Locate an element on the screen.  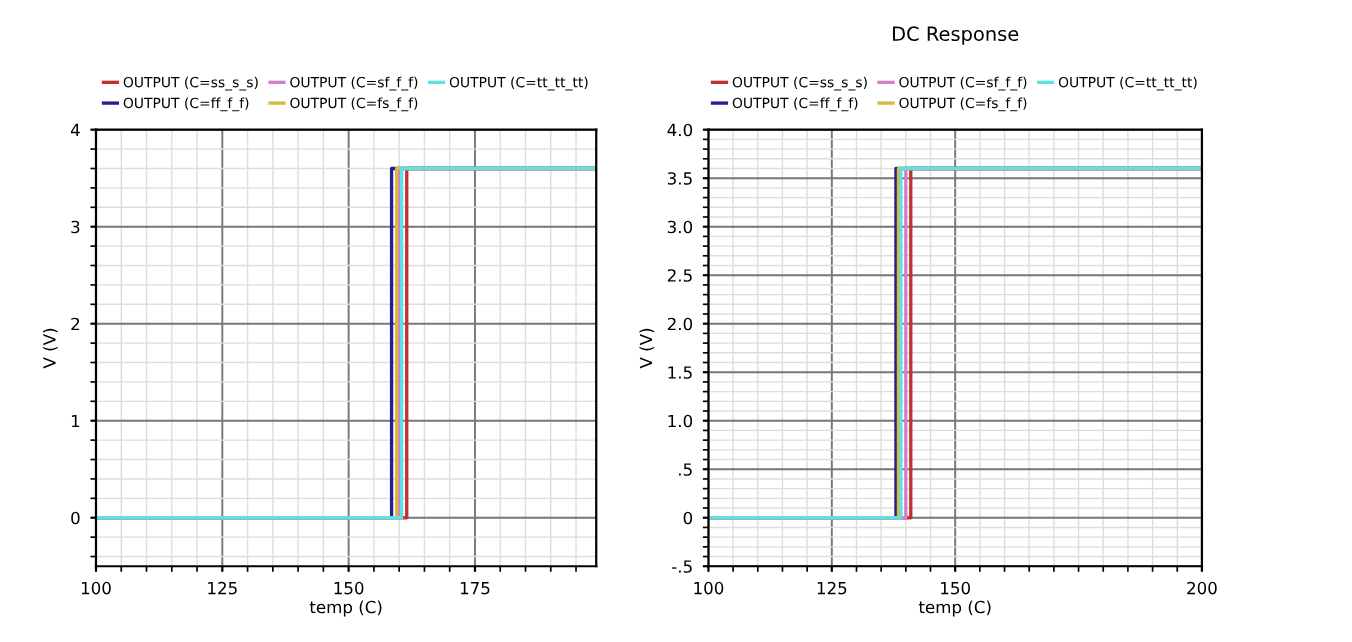
y-tick-label: 4.0 is located at coordinates (680, 130).